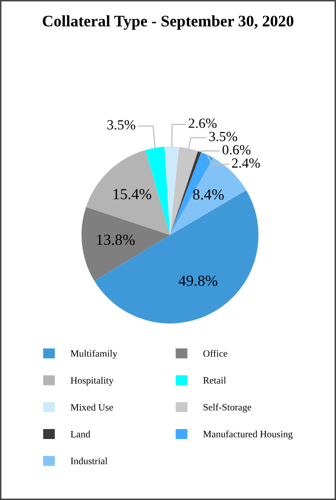 This screenshot has height=500, width=336. I want to click on data-label: 8.4%, so click(208, 194).